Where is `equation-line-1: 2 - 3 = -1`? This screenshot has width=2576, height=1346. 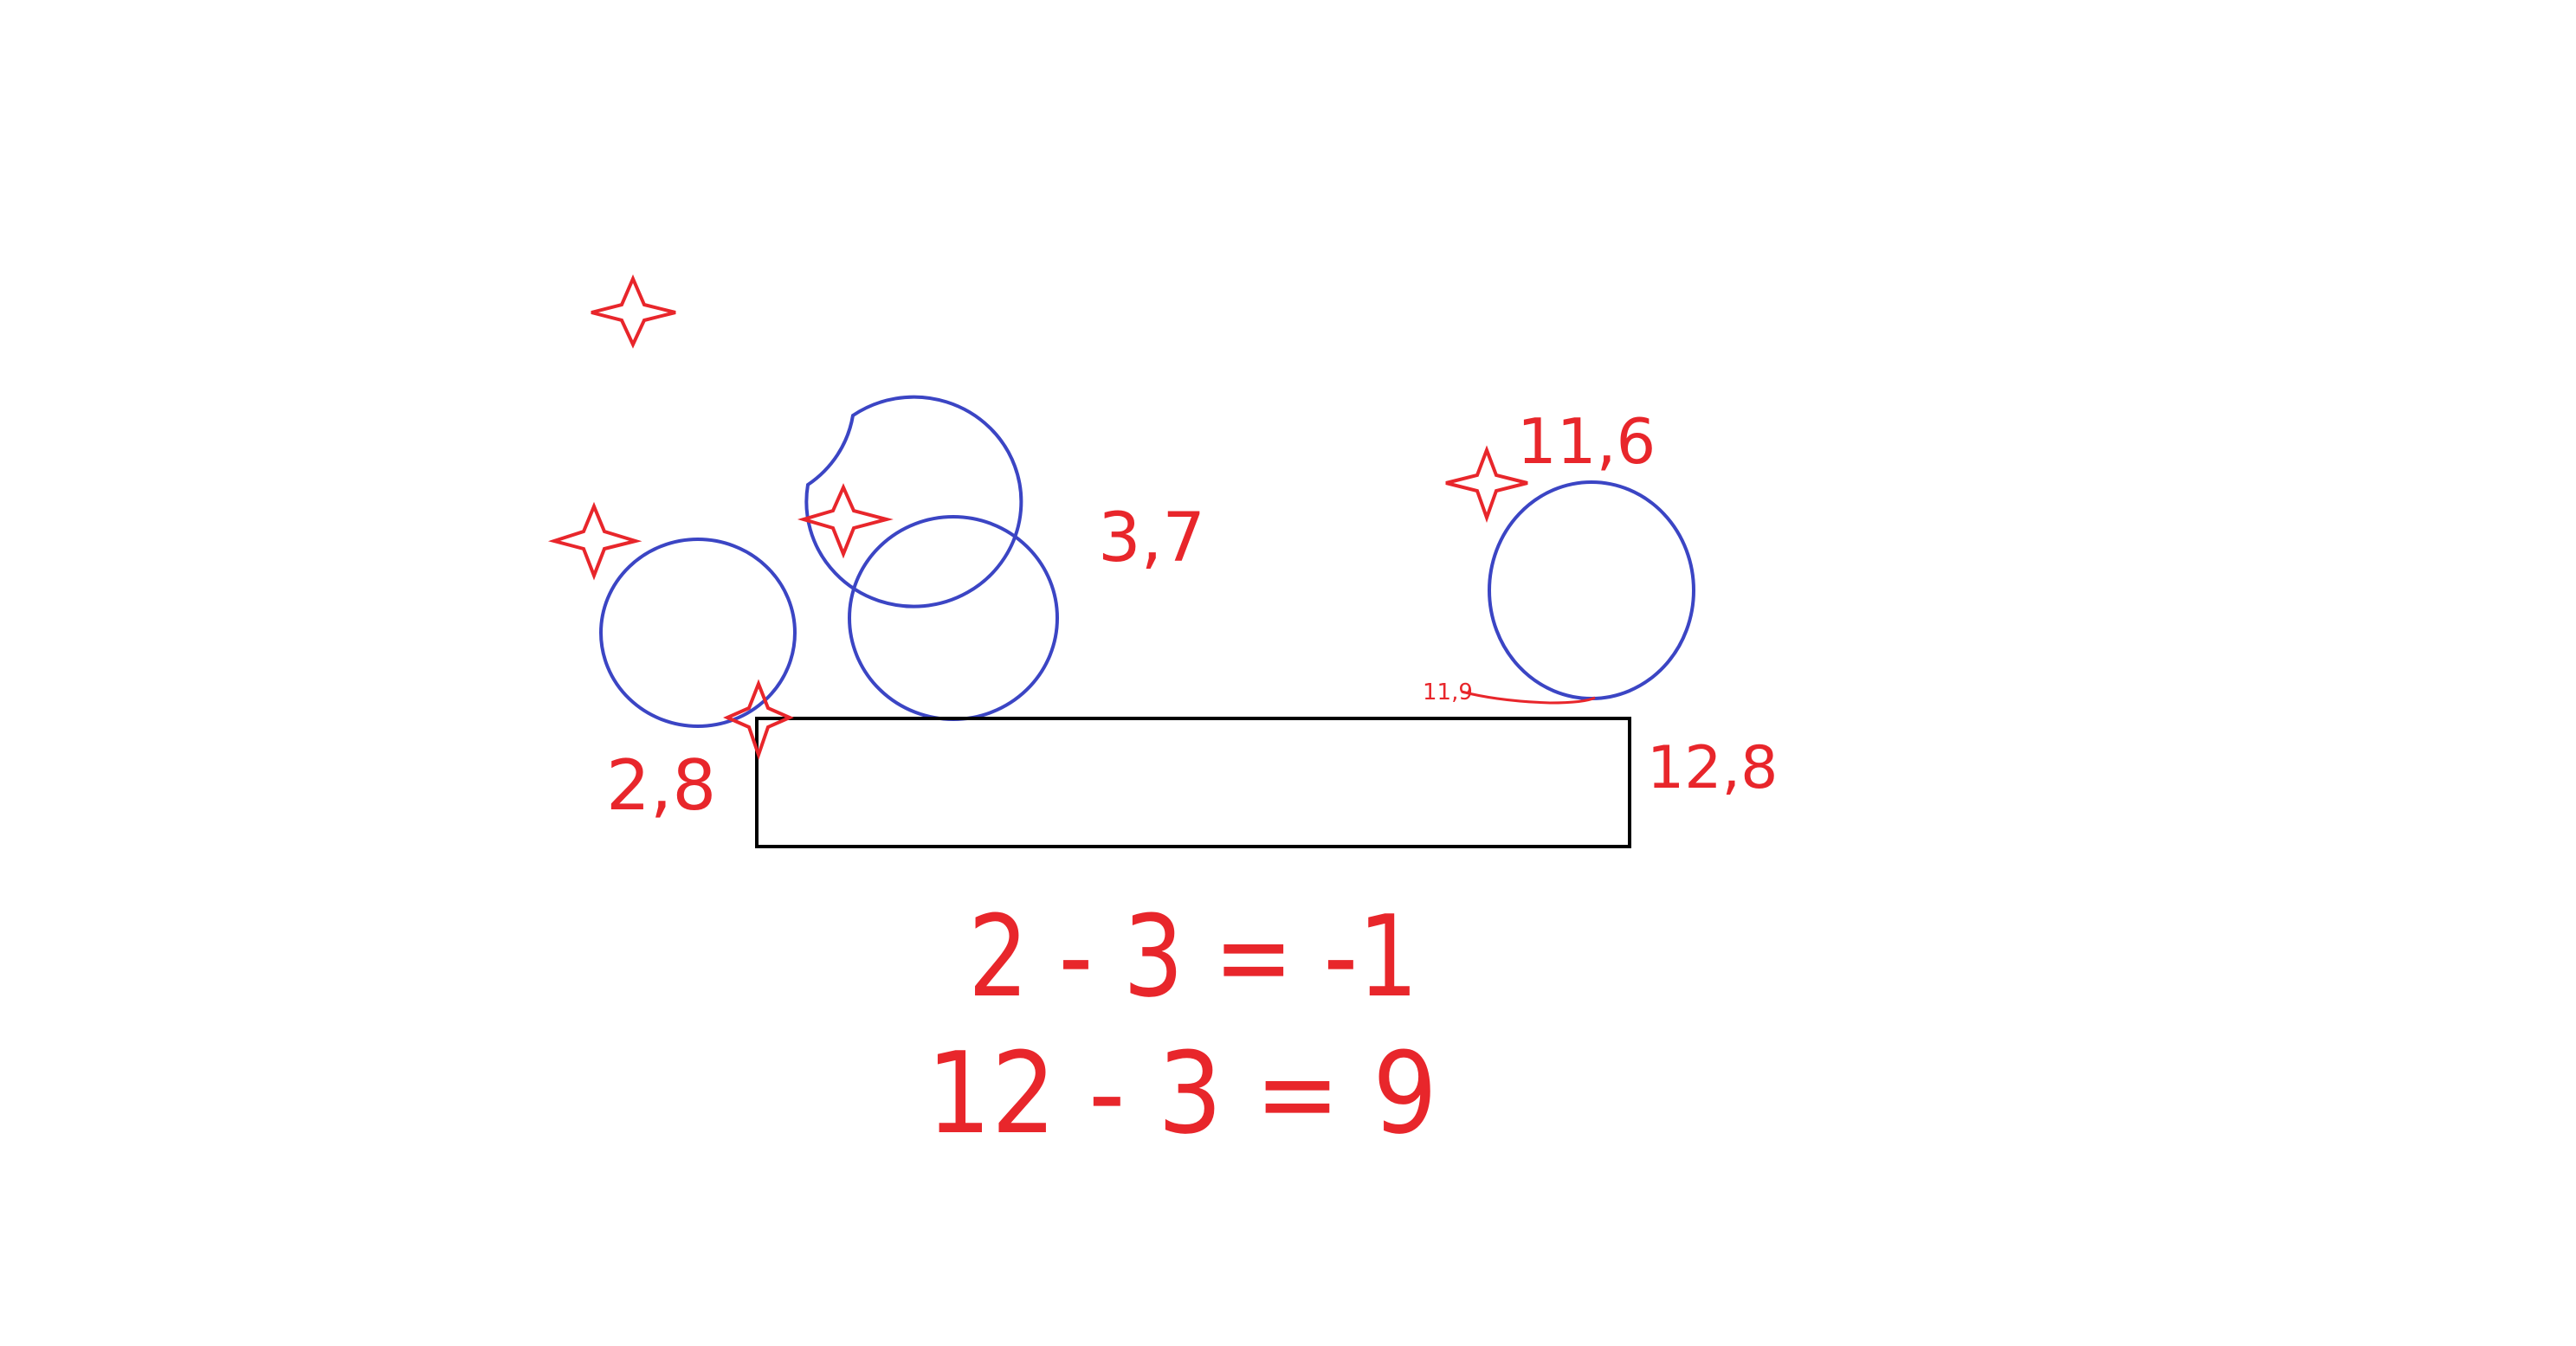
equation-line-1: 2 - 3 = -1 is located at coordinates (1193, 956).